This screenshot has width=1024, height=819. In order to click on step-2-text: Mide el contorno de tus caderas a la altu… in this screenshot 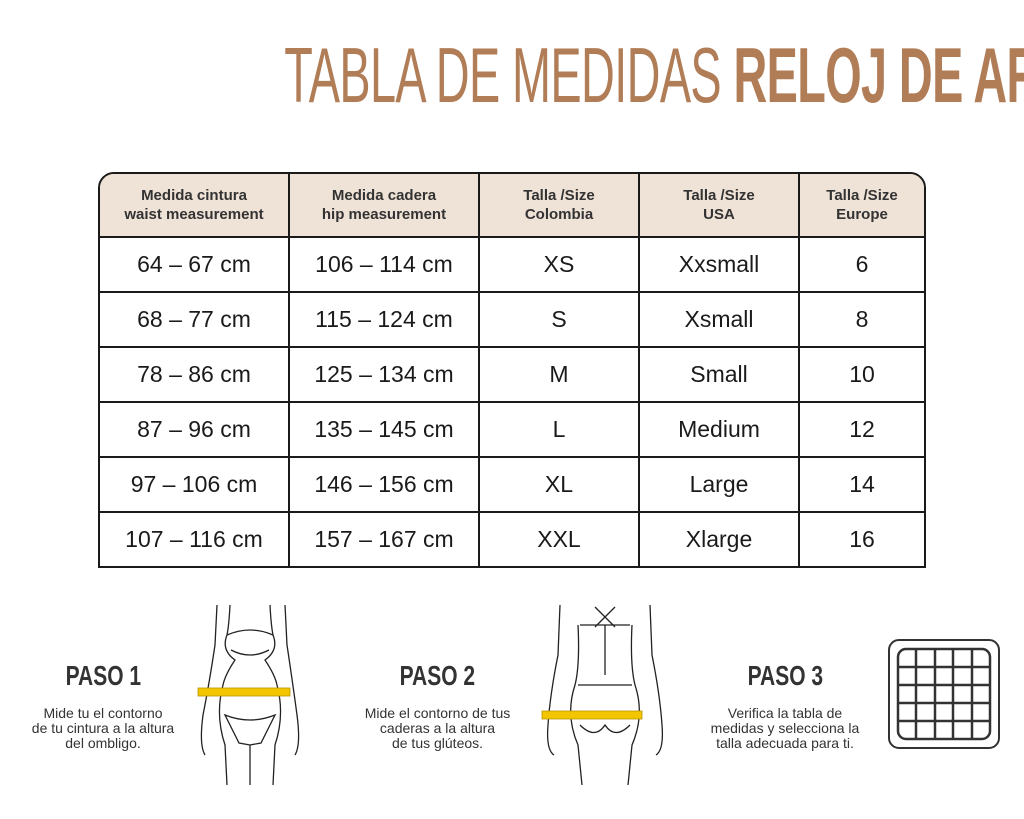, I will do `click(437, 728)`.